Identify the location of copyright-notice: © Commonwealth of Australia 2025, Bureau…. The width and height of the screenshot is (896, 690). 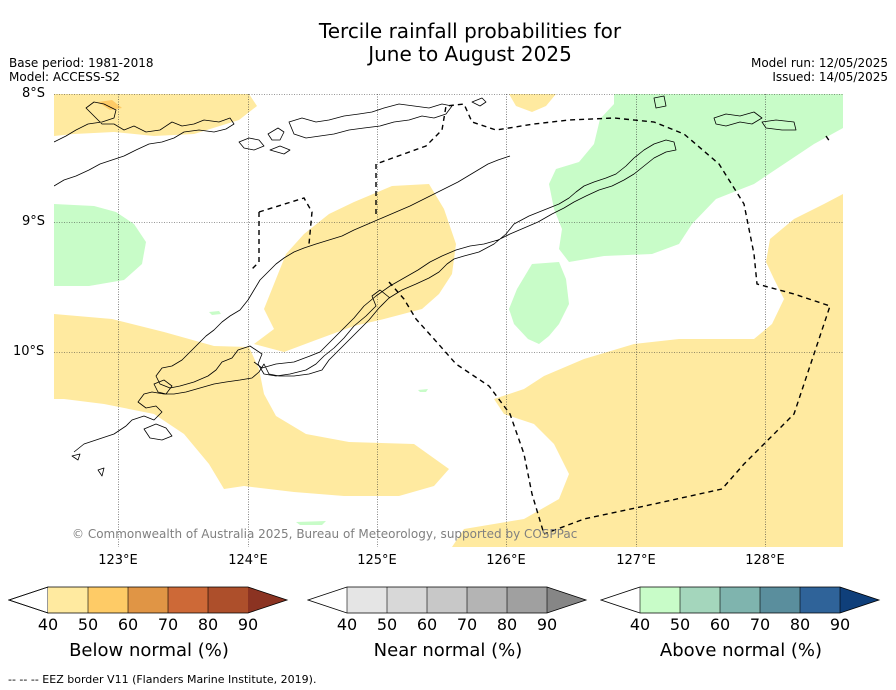
(325, 534).